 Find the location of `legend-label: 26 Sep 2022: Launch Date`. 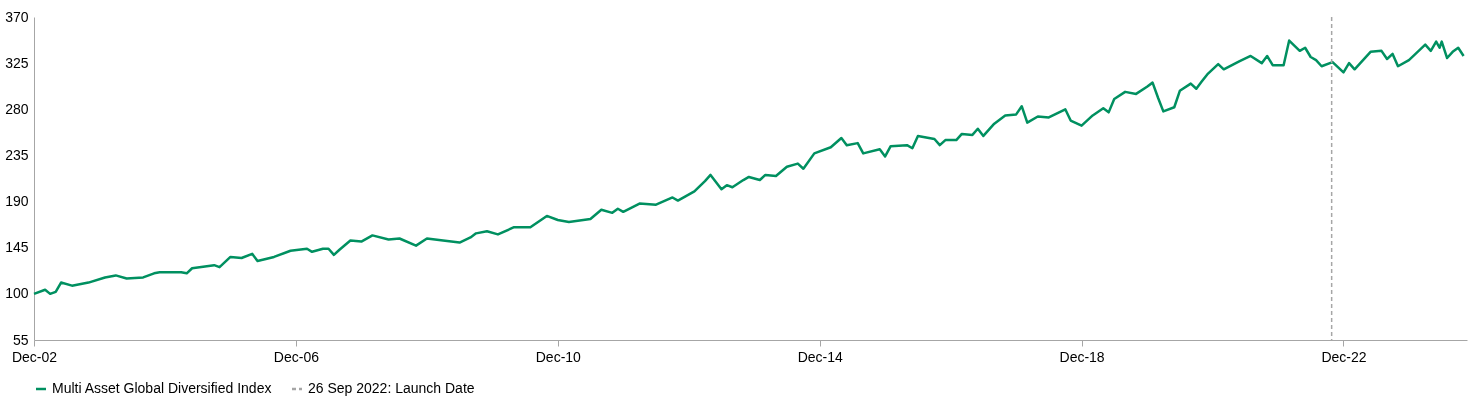

legend-label: 26 Sep 2022: Launch Date is located at coordinates (391, 388).